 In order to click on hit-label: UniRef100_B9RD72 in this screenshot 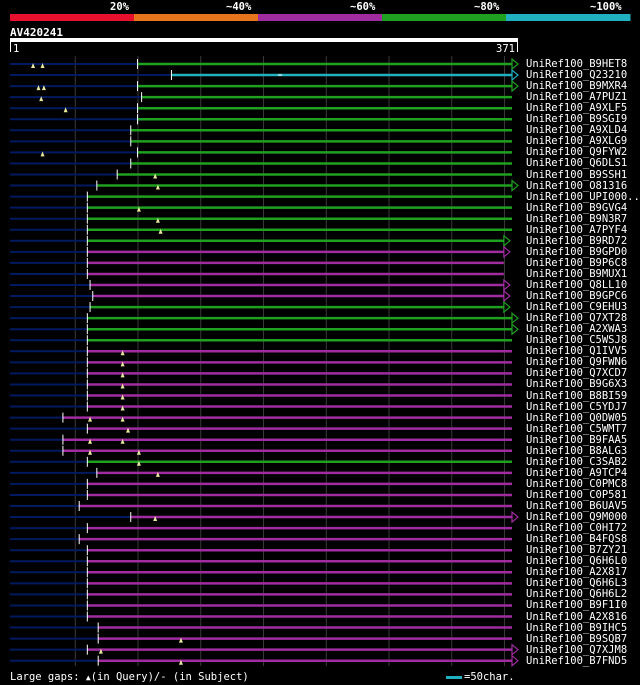, I will do `click(577, 240)`.